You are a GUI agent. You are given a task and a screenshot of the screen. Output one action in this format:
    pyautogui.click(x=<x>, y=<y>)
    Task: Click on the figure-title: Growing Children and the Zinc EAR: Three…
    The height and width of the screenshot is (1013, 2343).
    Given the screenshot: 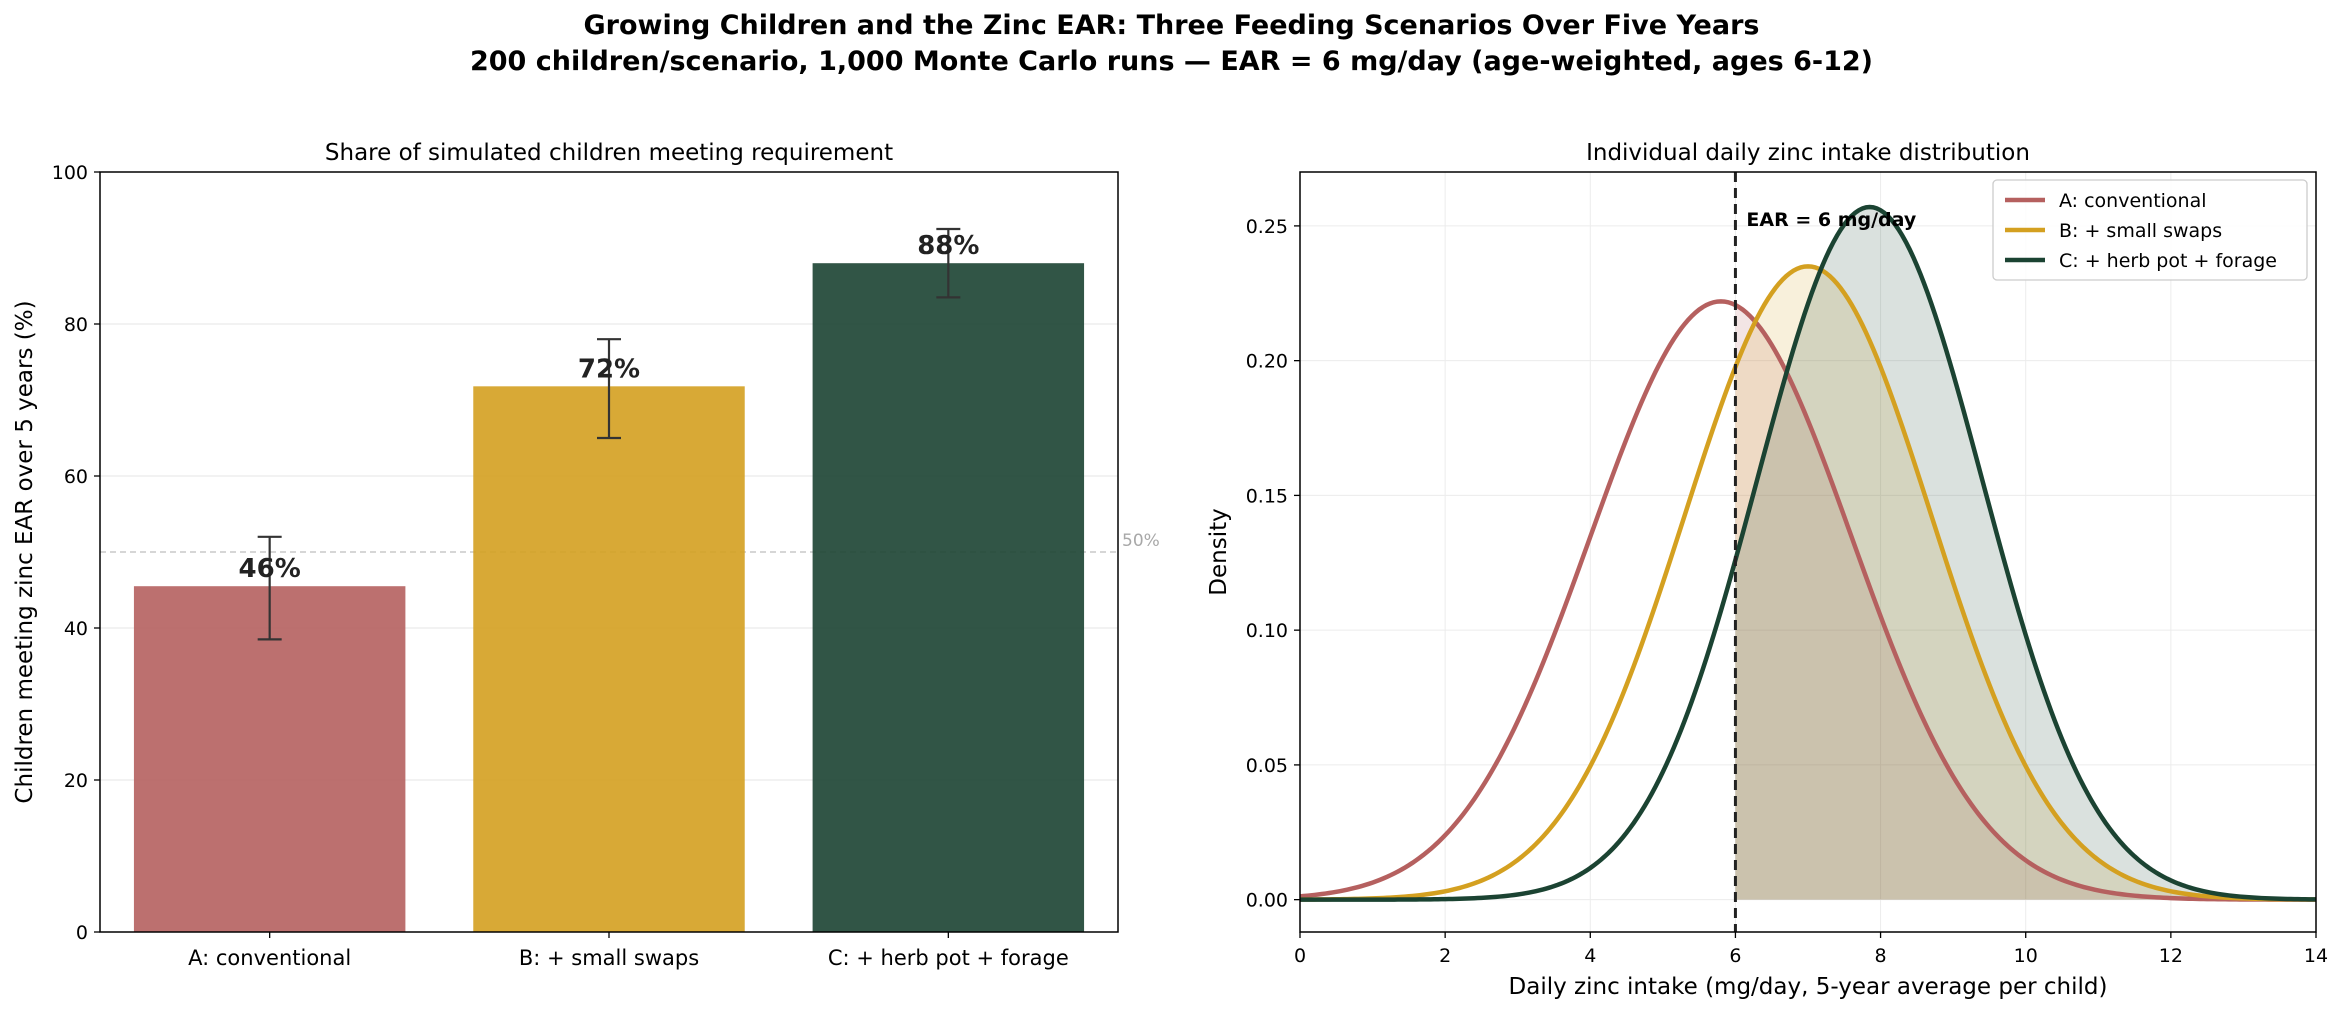 What is the action you would take?
    pyautogui.click(x=1171, y=44)
    